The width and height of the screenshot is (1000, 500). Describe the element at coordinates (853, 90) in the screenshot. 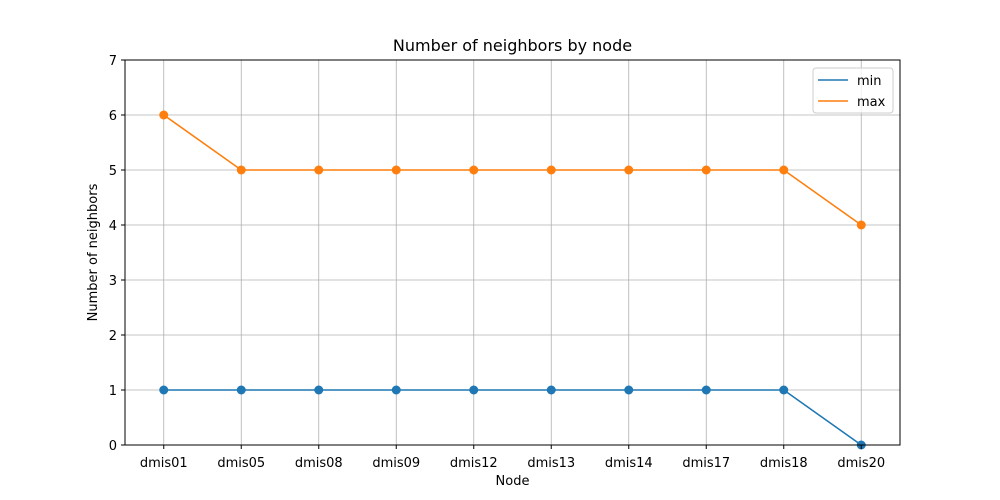

I see `legend: min max` at that location.